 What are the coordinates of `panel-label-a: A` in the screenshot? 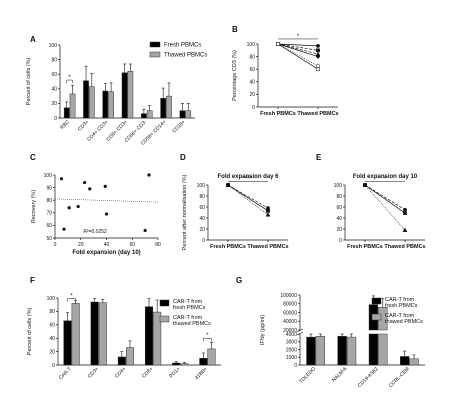 It's located at (33, 39).